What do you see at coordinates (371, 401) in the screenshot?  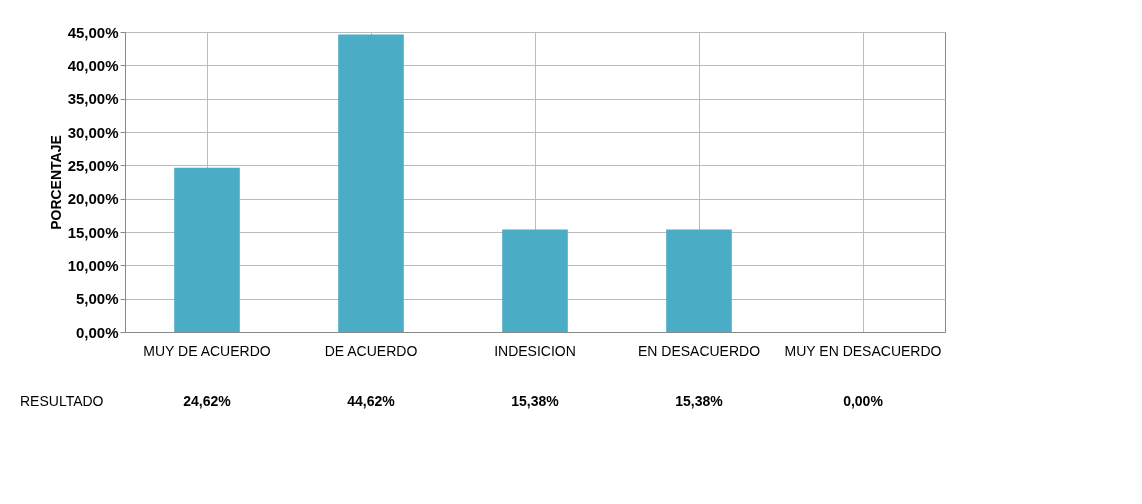 I see `data-label: 44,62%` at bounding box center [371, 401].